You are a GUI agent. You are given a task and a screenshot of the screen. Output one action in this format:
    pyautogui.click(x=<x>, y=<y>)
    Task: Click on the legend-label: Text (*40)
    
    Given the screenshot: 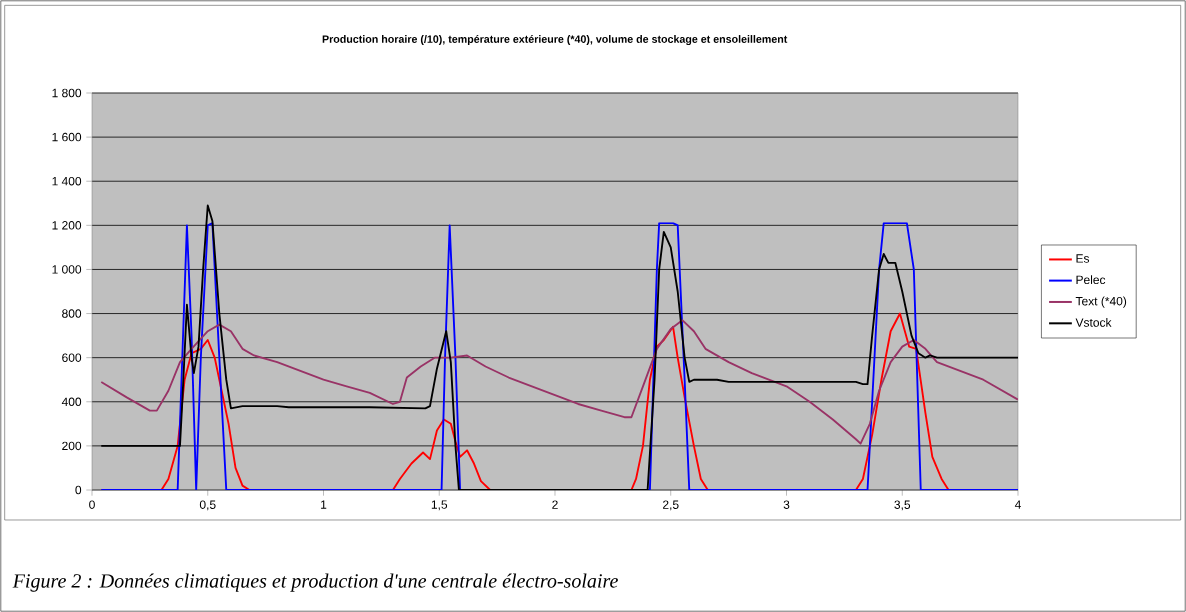 What is the action you would take?
    pyautogui.click(x=1101, y=302)
    